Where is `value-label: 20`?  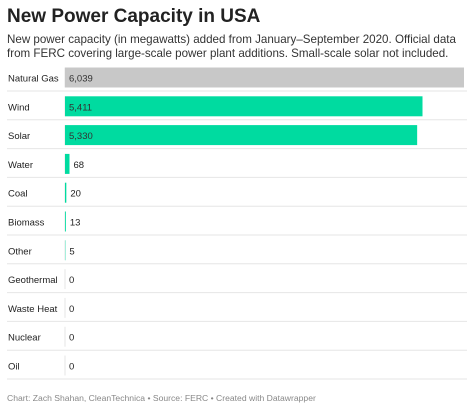 value-label: 20 is located at coordinates (75, 194).